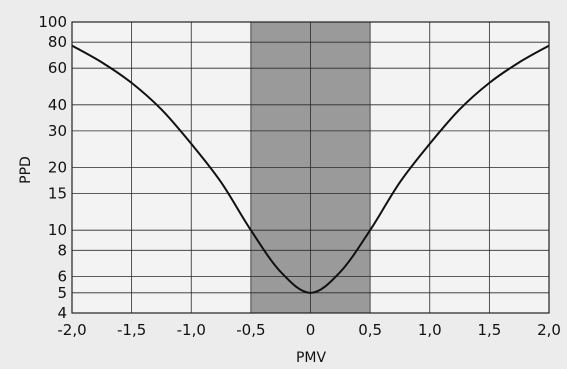  What do you see at coordinates (52, 22) in the screenshot?
I see `y-tick-label: 100` at bounding box center [52, 22].